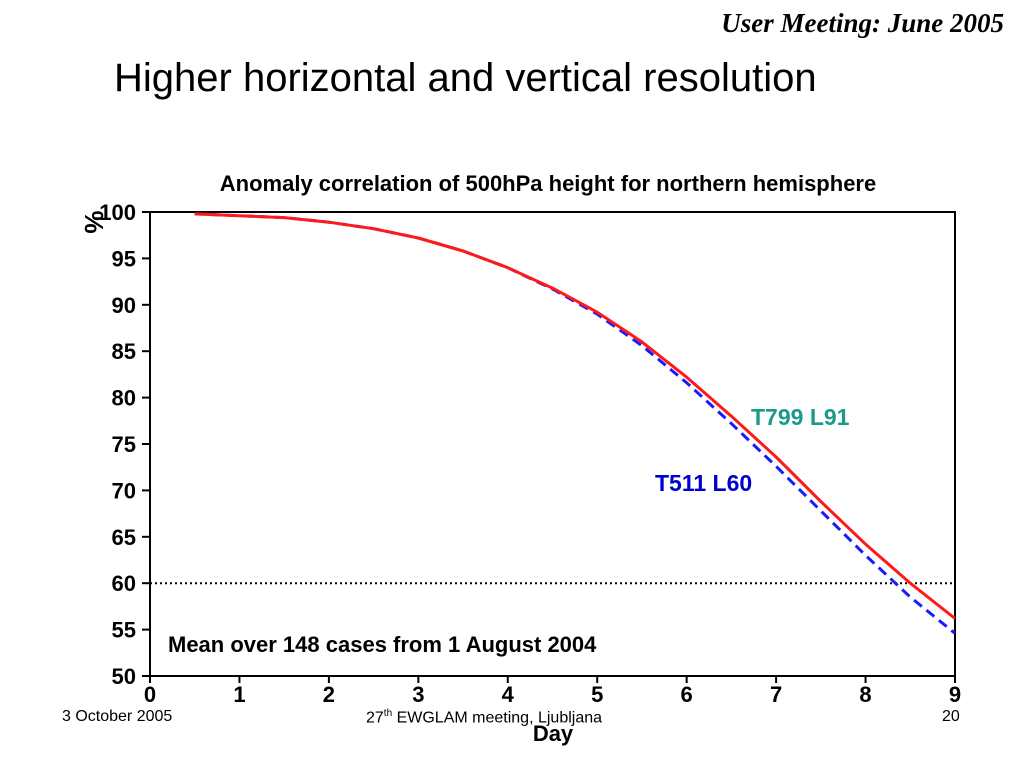  Describe the element at coordinates (703, 483) in the screenshot. I see `legend-t511-l60: T511 L60` at that location.